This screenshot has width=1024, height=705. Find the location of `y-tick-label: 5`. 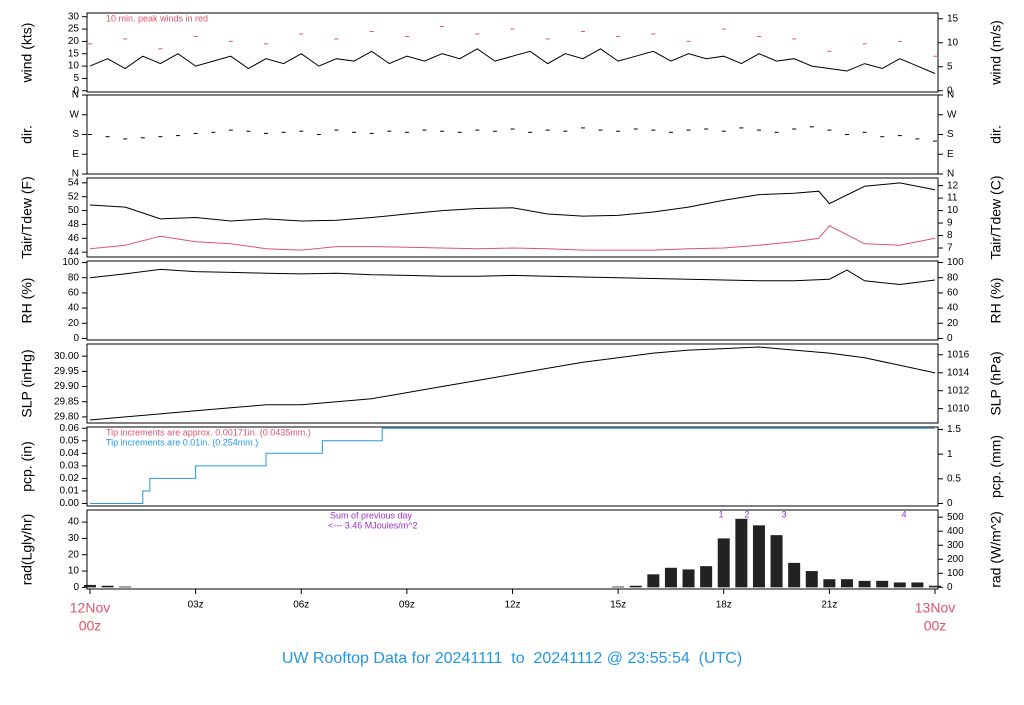

y-tick-label: 5 is located at coordinates (76, 78).